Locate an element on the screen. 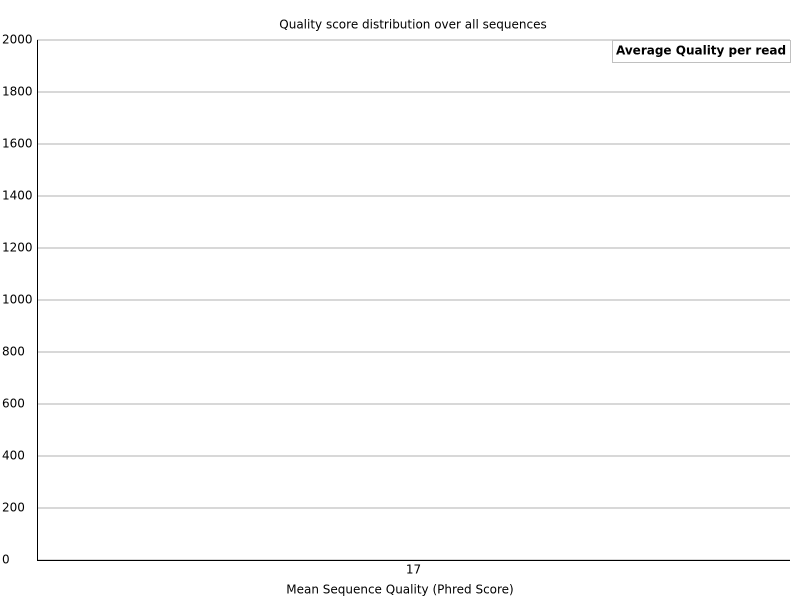 Image resolution: width=800 pixels, height=600 pixels. x-tick-label: 17 is located at coordinates (413, 570).